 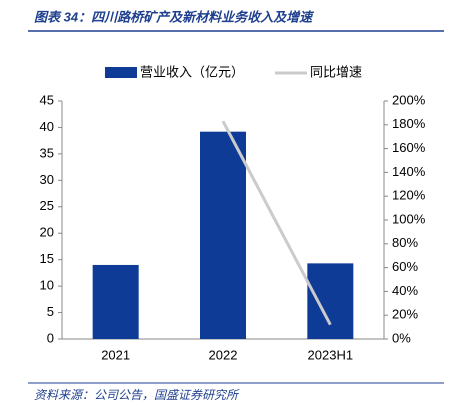 I want to click on y-tick-label: 25, so click(x=47, y=205).